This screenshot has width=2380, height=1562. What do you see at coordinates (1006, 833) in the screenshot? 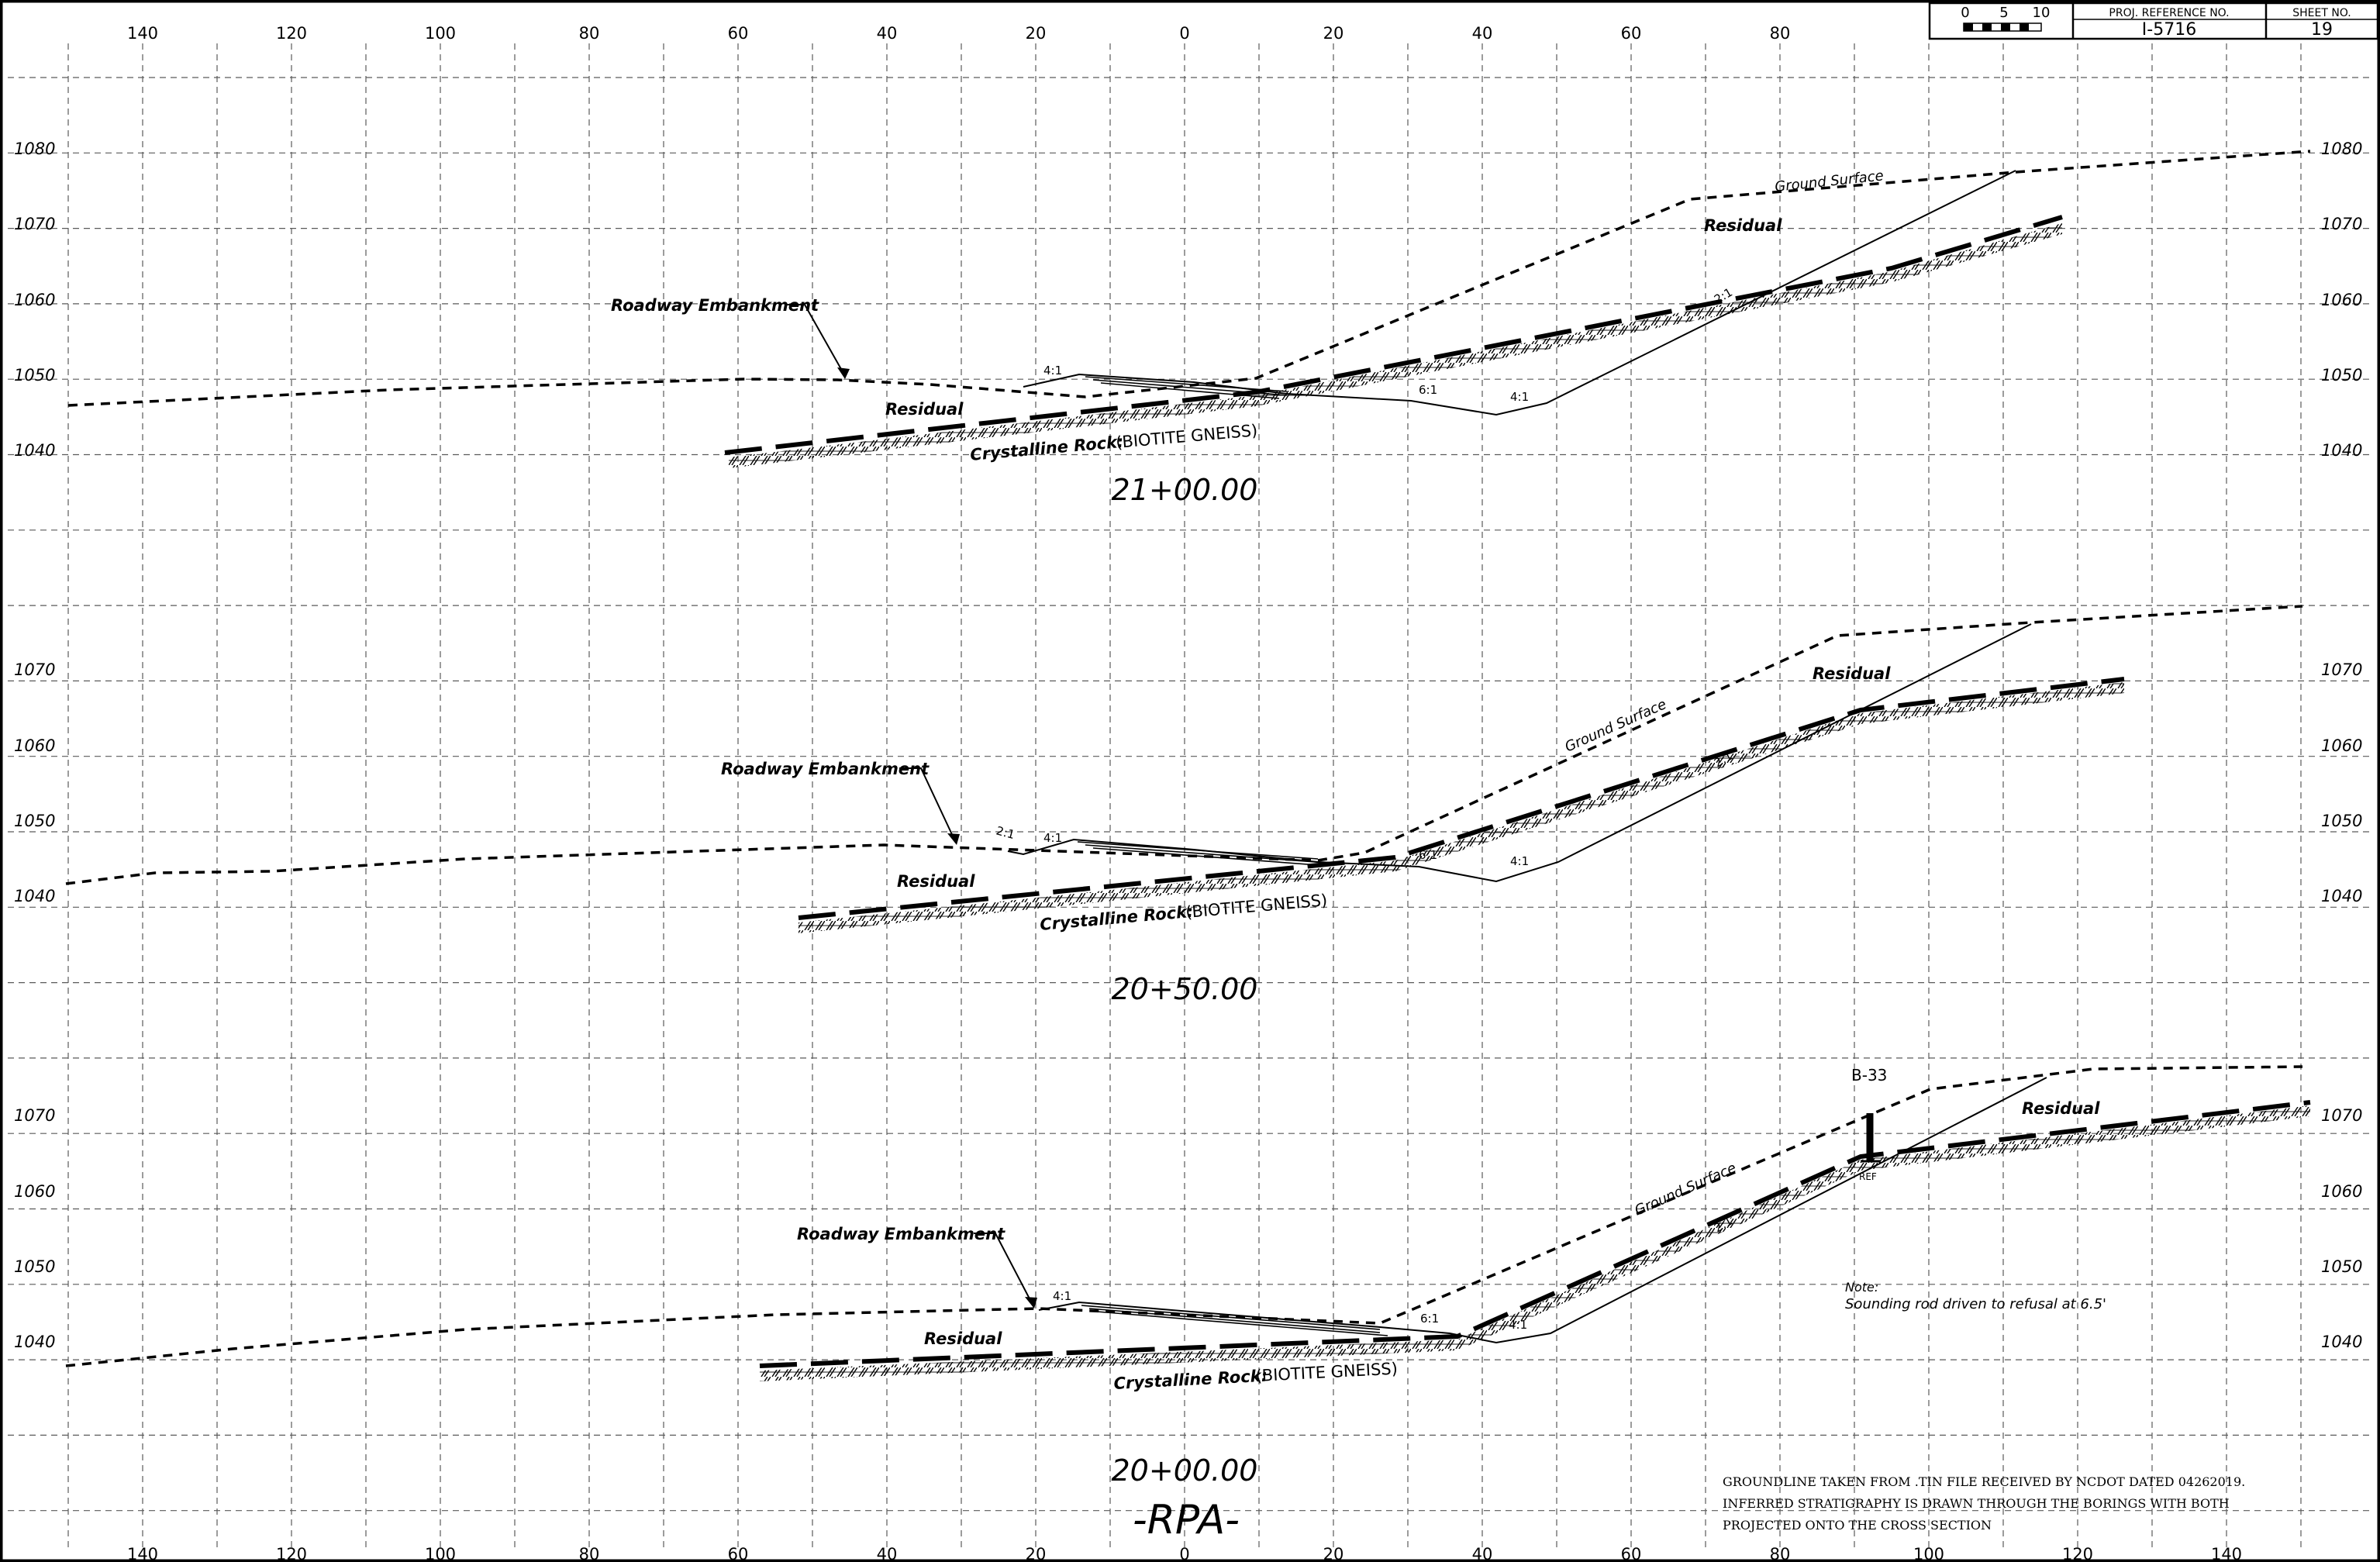
I see `slope-label: 2:1` at bounding box center [1006, 833].